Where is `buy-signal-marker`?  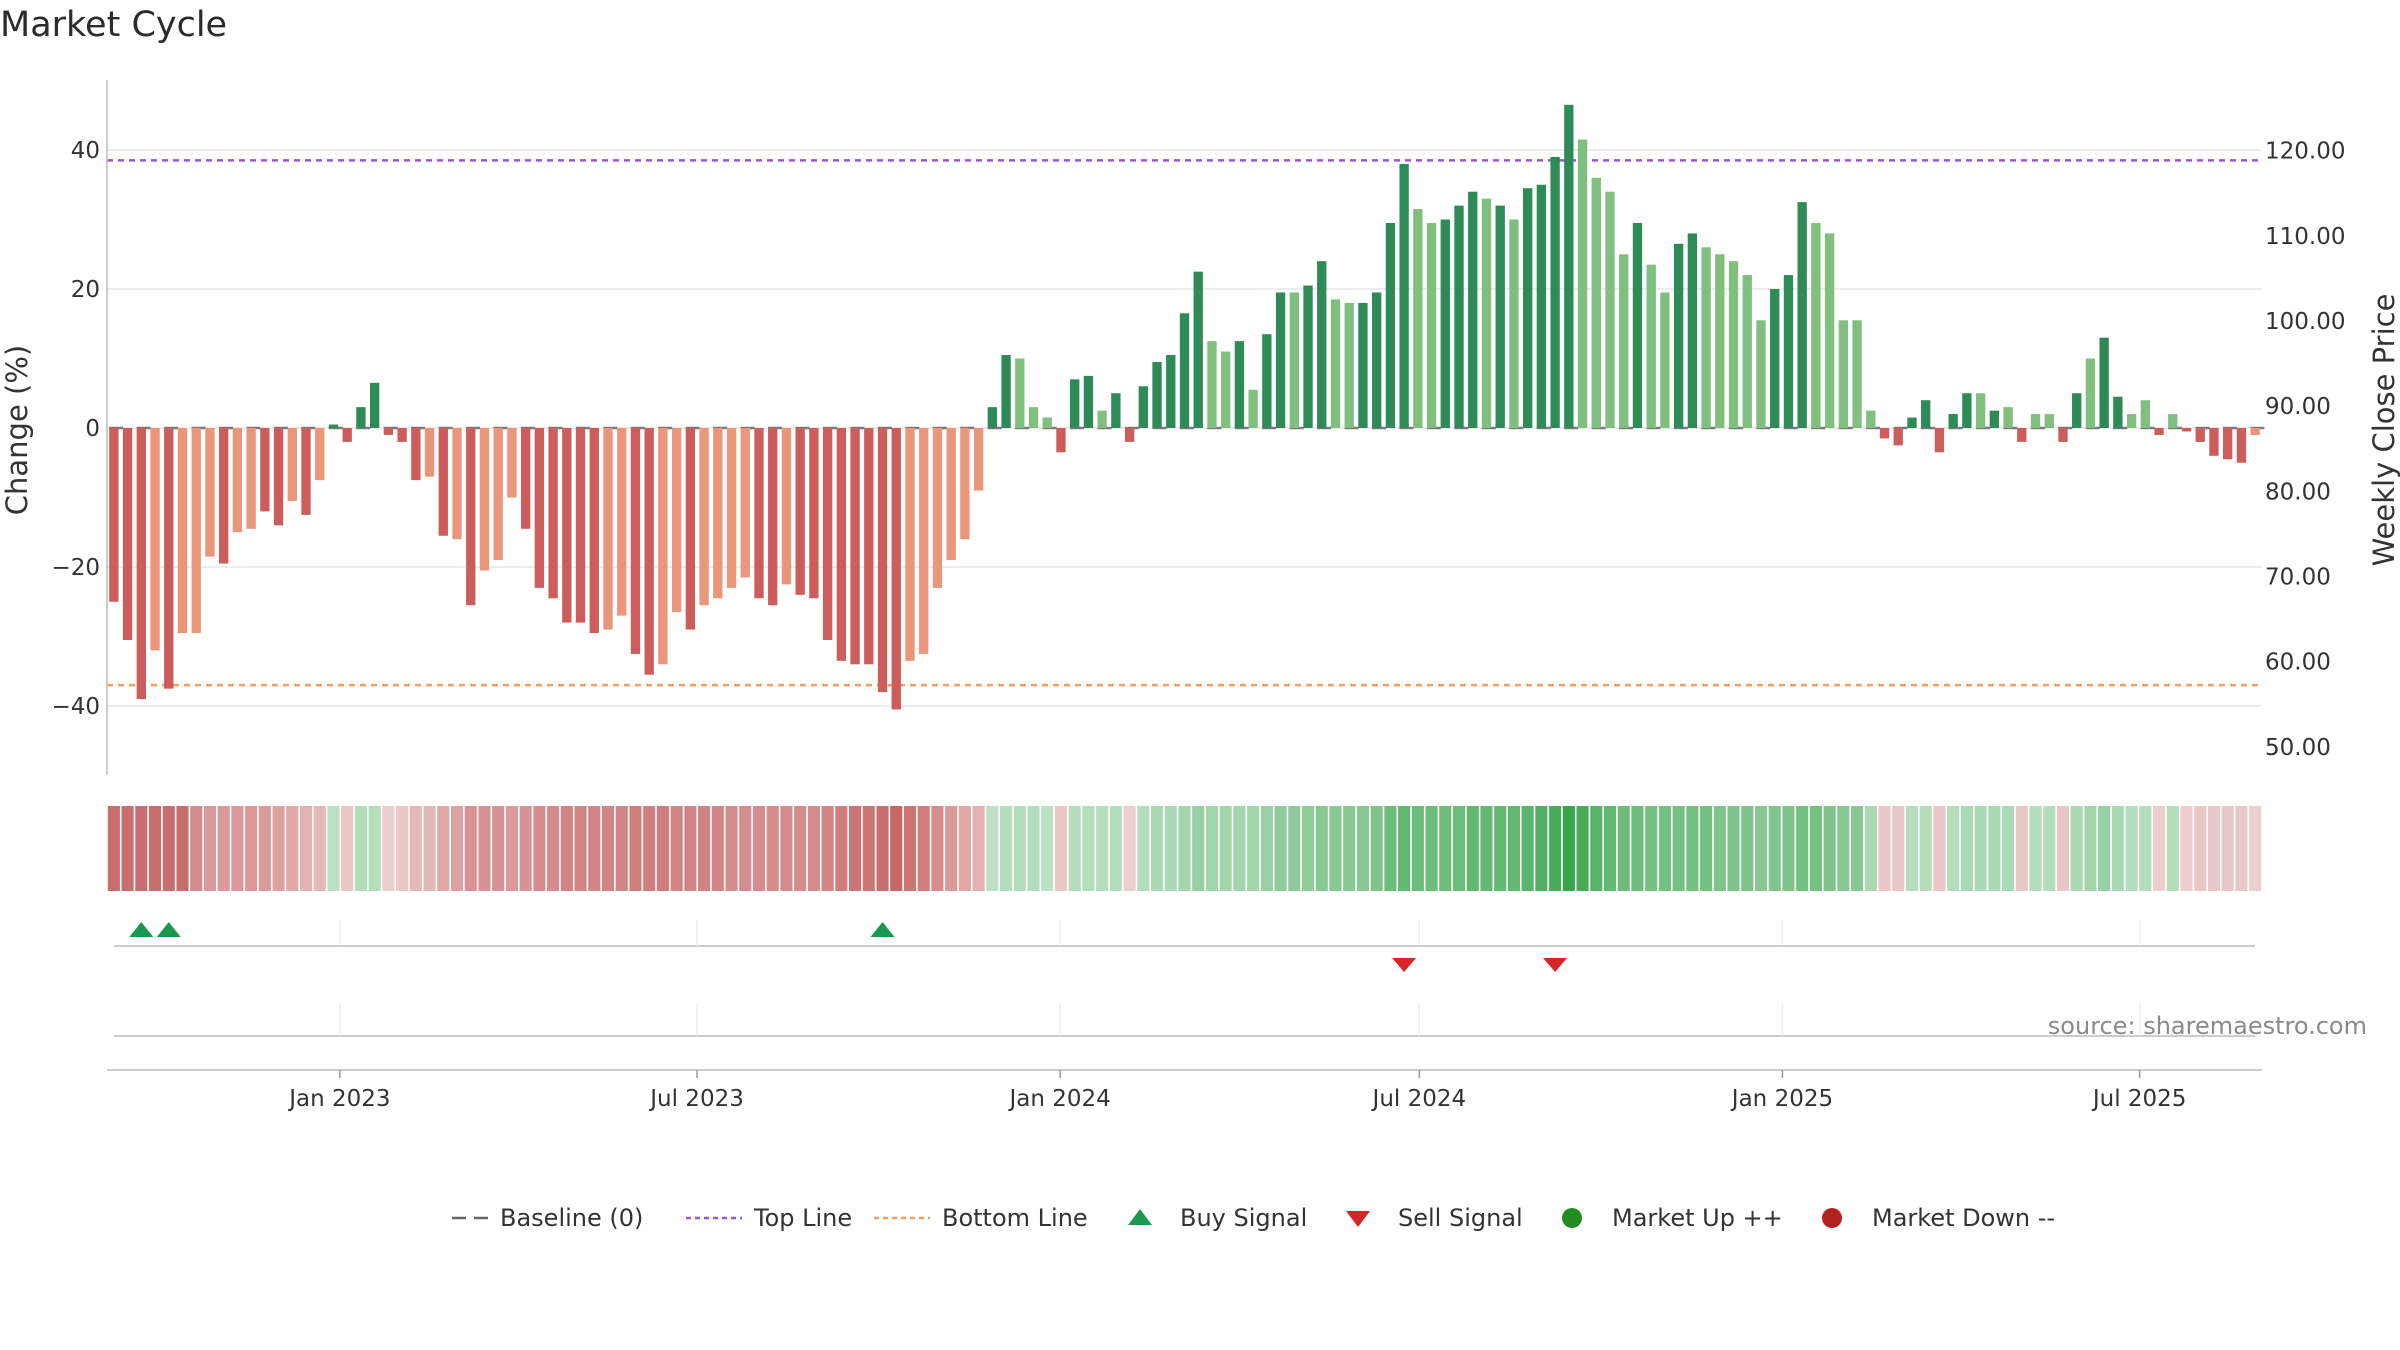 buy-signal-marker is located at coordinates (168, 929).